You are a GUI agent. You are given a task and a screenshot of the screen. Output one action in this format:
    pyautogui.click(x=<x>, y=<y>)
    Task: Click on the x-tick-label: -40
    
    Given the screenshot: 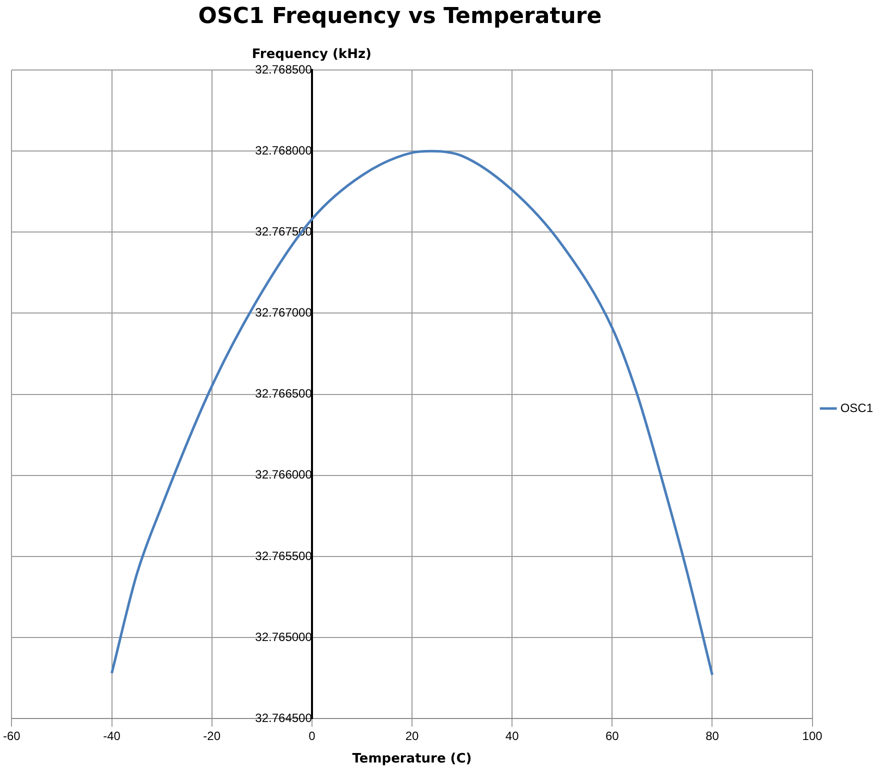 What is the action you would take?
    pyautogui.click(x=112, y=736)
    